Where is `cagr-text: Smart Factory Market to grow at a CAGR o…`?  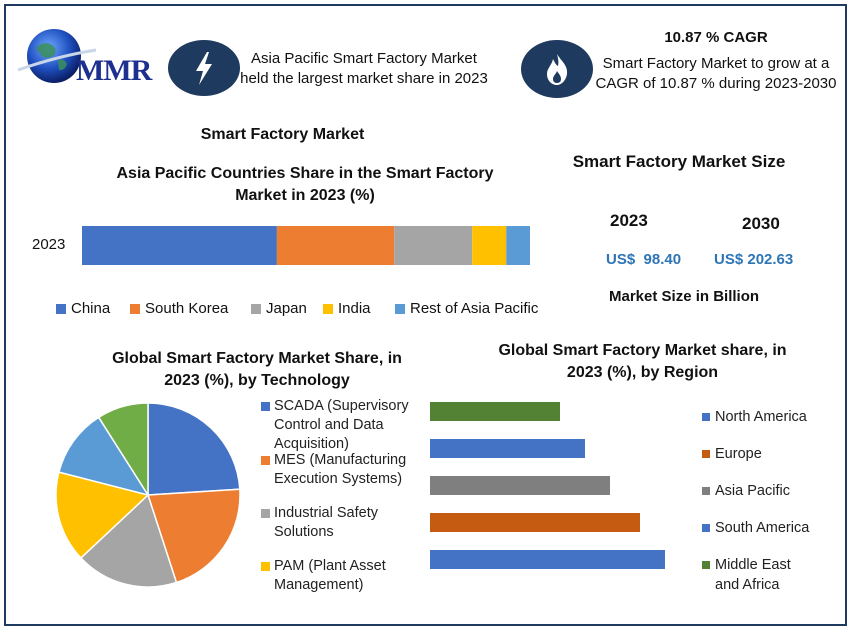
cagr-text: Smart Factory Market to grow at a CAGR o… is located at coordinates (716, 73).